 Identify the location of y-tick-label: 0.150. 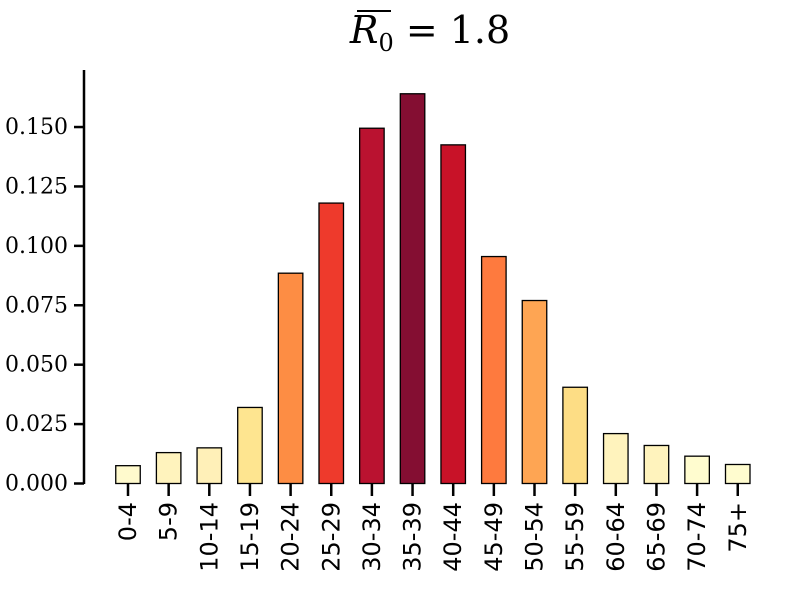
(36, 127).